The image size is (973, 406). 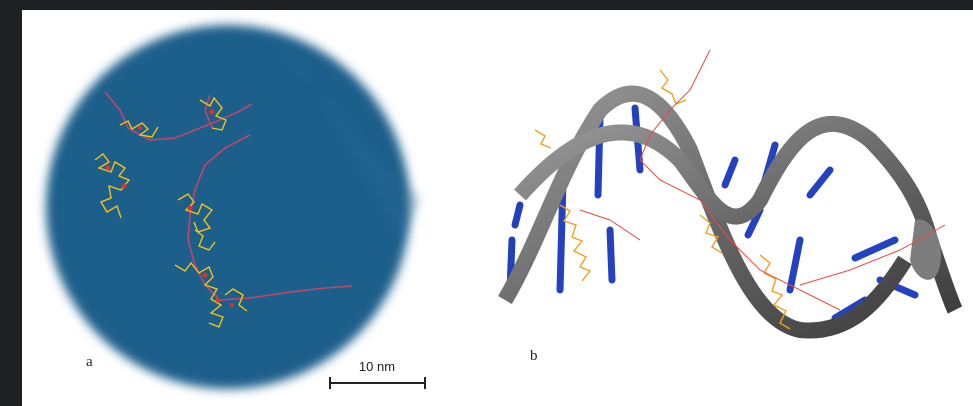 What do you see at coordinates (169, 208) in the screenshot?
I see `ionisation-events` at bounding box center [169, 208].